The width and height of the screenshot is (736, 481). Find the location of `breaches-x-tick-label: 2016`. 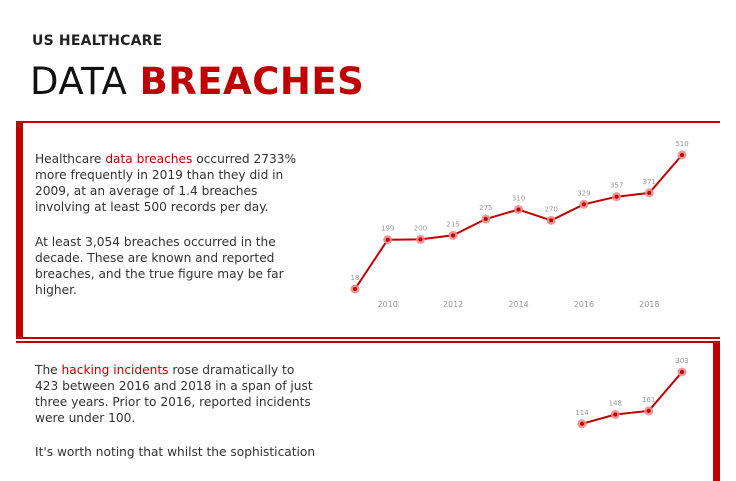

breaches-x-tick-label: 2016 is located at coordinates (584, 304).